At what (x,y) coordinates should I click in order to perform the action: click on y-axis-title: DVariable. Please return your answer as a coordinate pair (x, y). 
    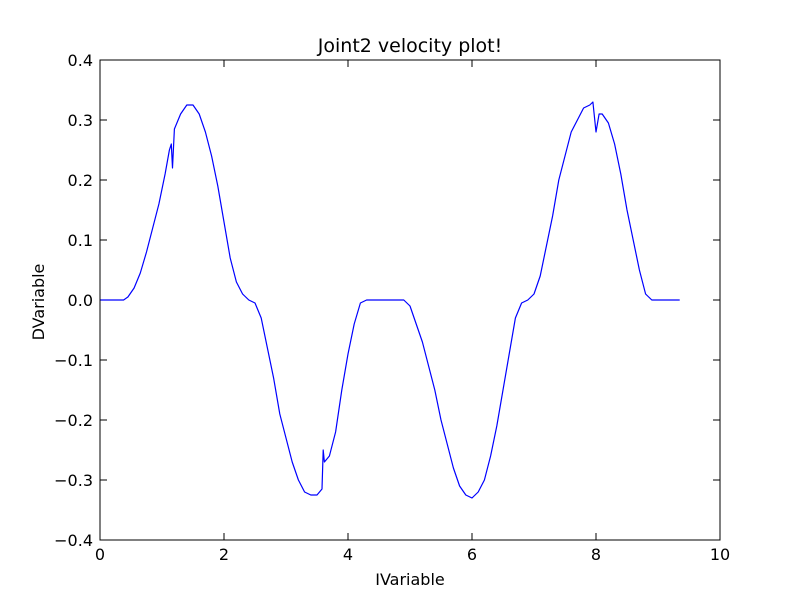
    Looking at the image, I should click on (38, 302).